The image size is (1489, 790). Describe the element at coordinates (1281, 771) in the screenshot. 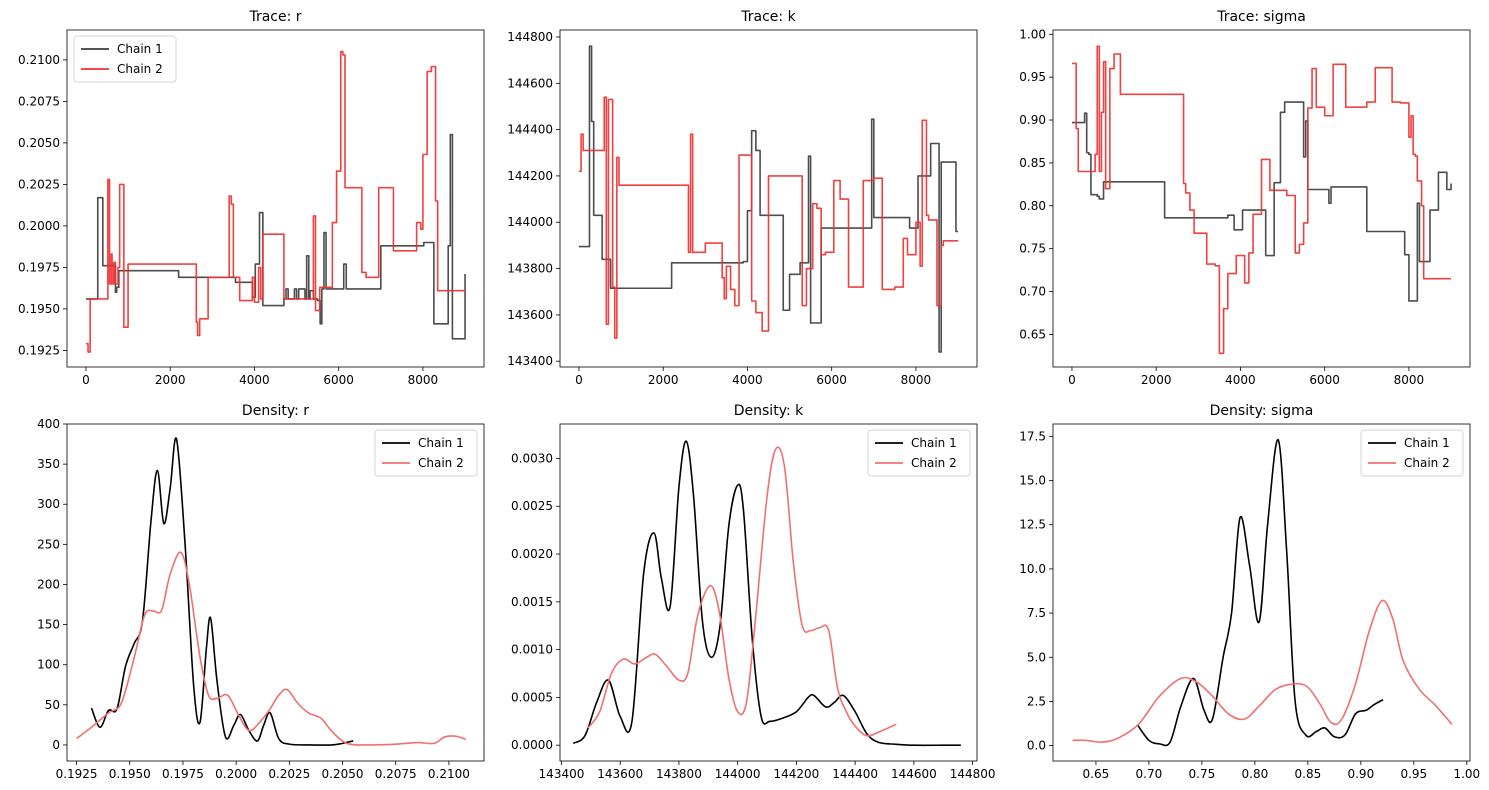

I see `x-axis: 0.65 0.70 0.75 0.80 0.85 0.90 0.95 1.00` at that location.